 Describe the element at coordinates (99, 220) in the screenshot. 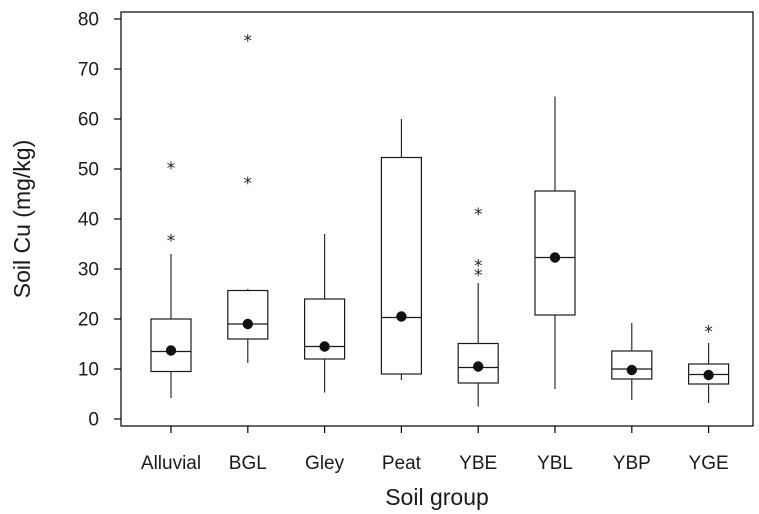

I see `y-axis: 0 10 20 30 40 50 60 70 80` at that location.